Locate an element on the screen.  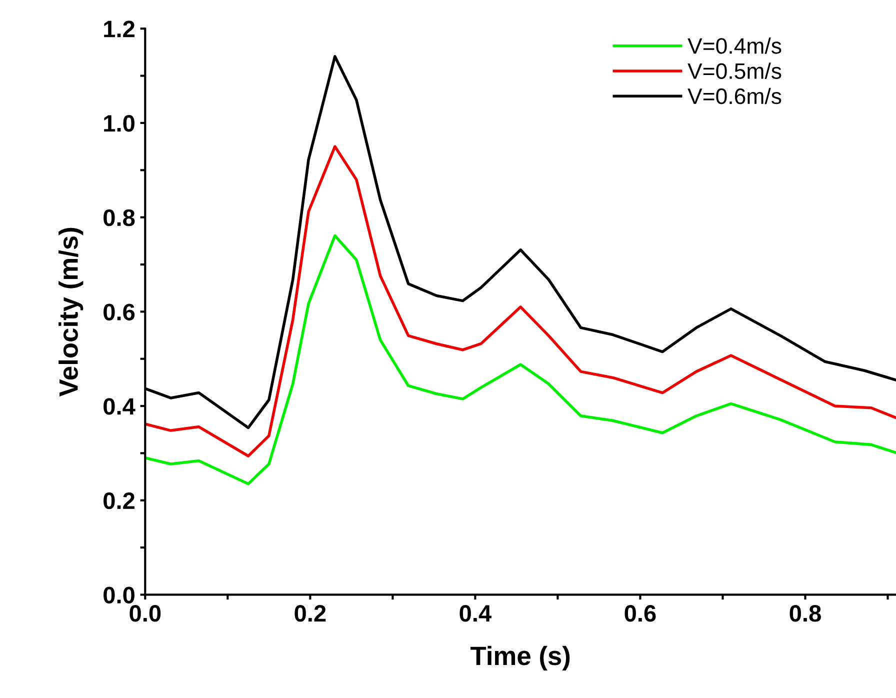
y-tick-label: 0.4 is located at coordinates (120, 406).